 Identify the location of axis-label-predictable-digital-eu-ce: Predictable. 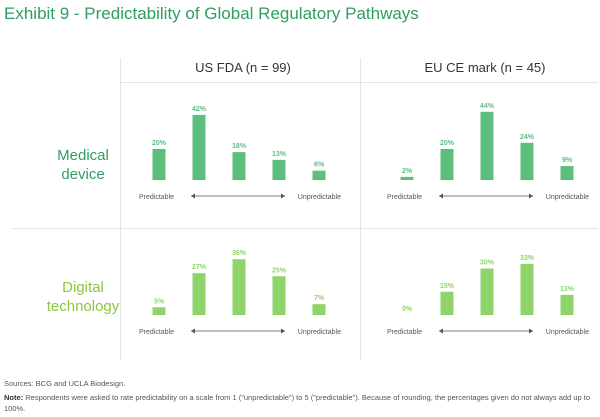
(404, 332).